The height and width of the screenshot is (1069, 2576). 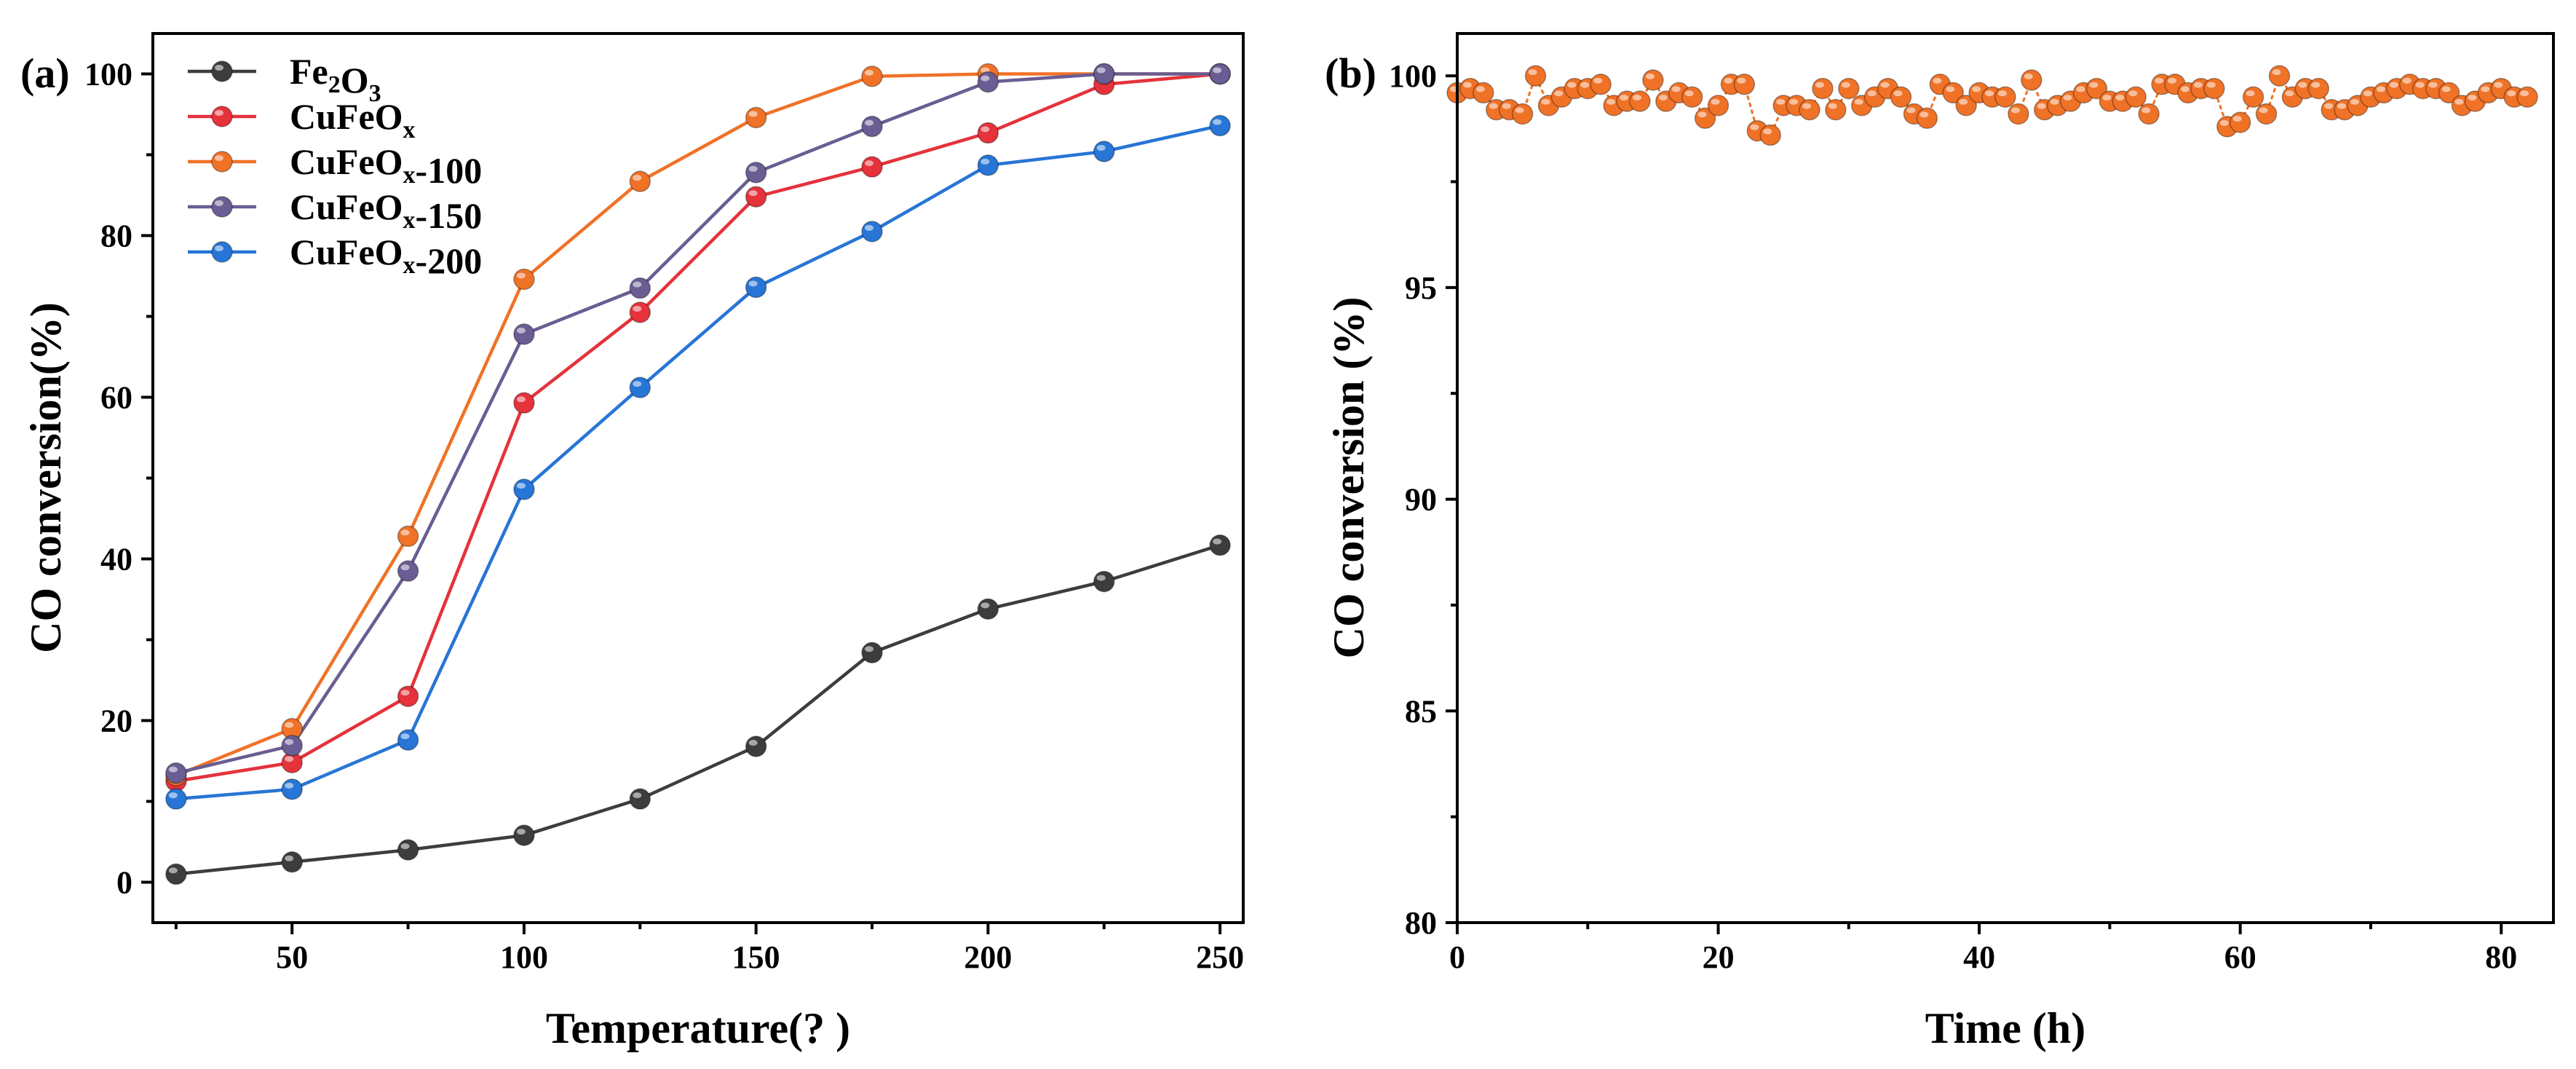 I want to click on panel-b-ytick-label: 100, so click(x=1413, y=76).